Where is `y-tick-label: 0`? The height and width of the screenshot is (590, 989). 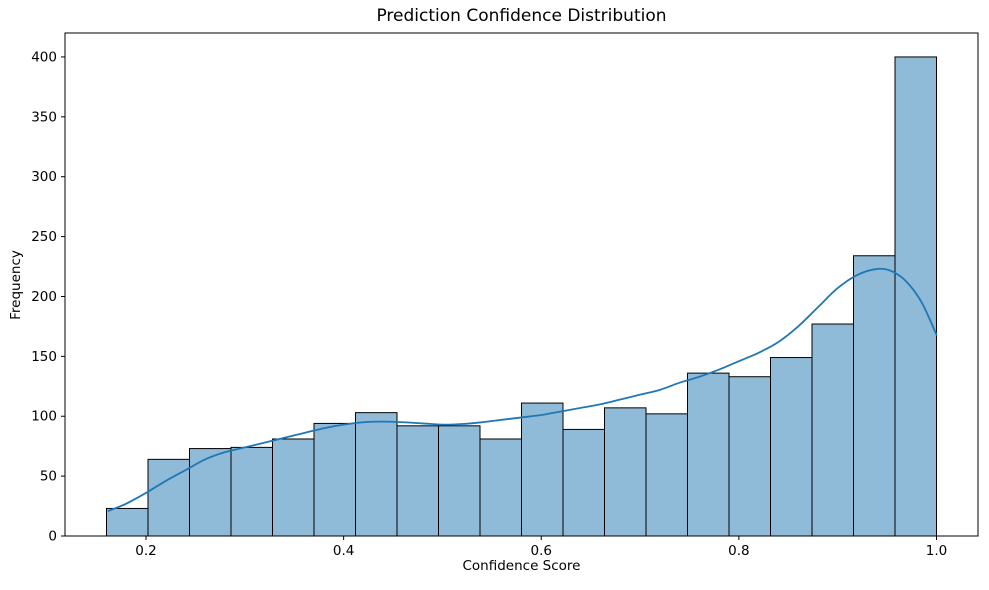
y-tick-label: 0 is located at coordinates (52, 537).